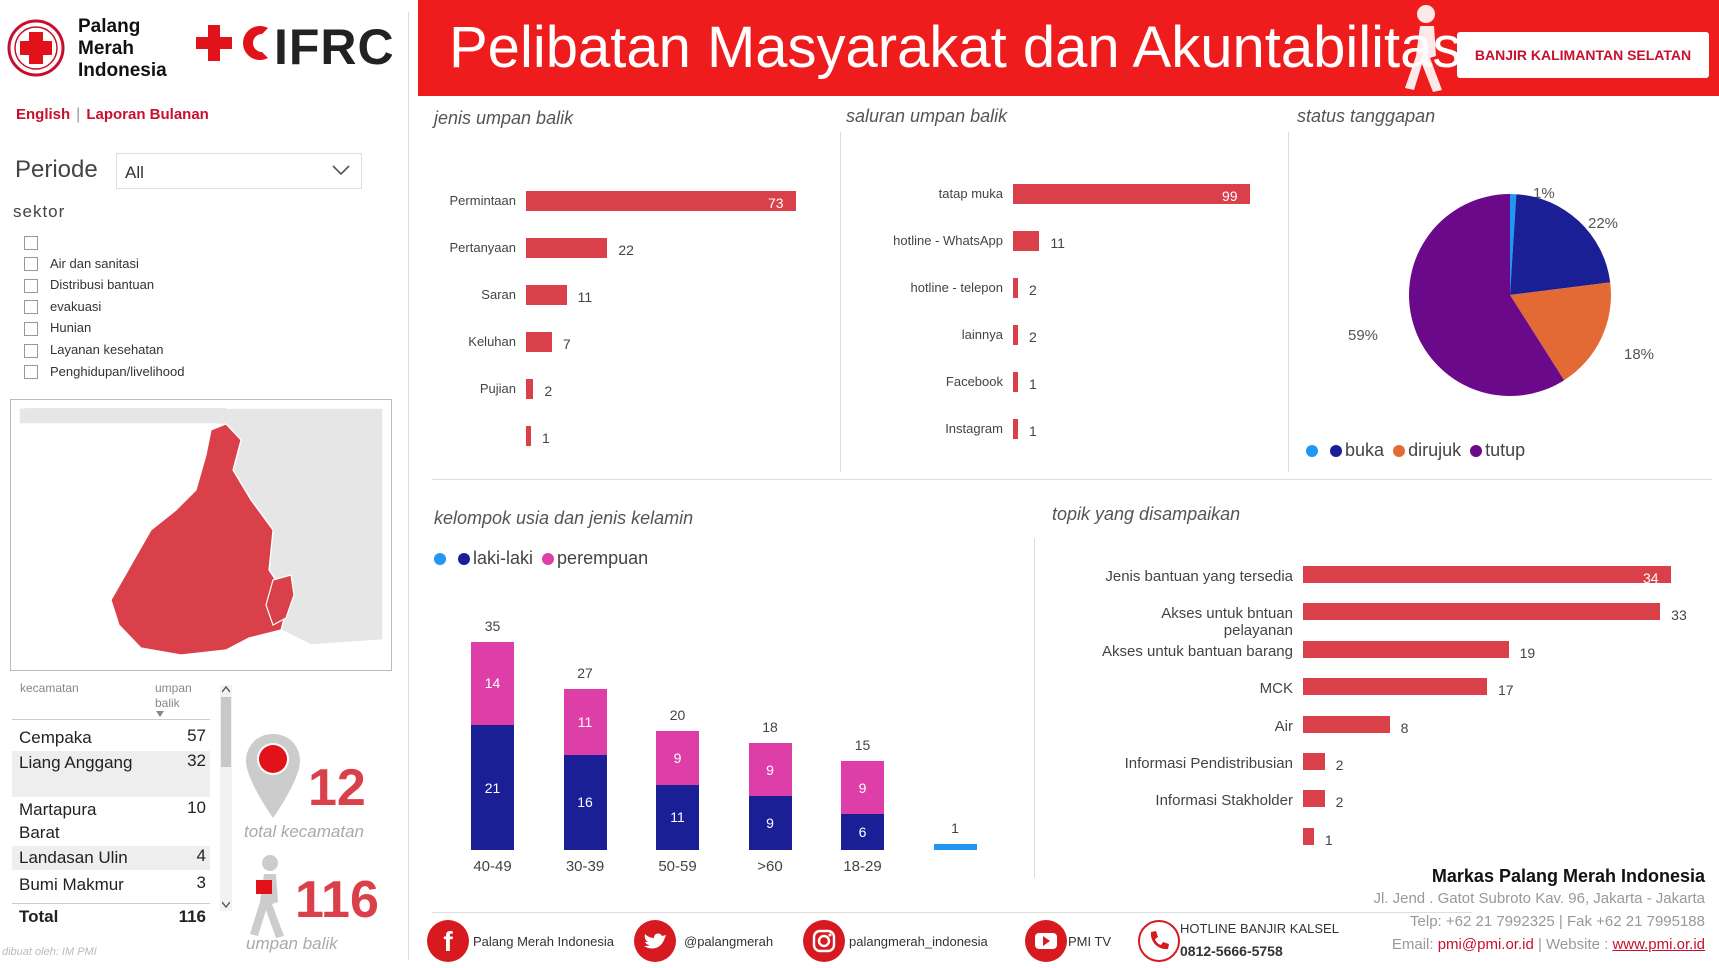 The height and width of the screenshot is (968, 1719). What do you see at coordinates (585, 722) in the screenshot?
I see `segment-value-label: 11` at bounding box center [585, 722].